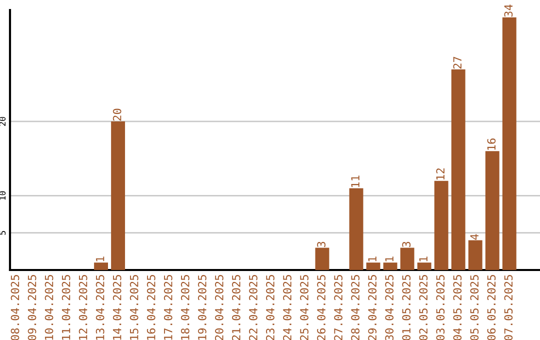 The height and width of the screenshot is (340, 540). Describe the element at coordinates (474, 307) in the screenshot. I see `x-tick-label: 05.05.2025` at that location.